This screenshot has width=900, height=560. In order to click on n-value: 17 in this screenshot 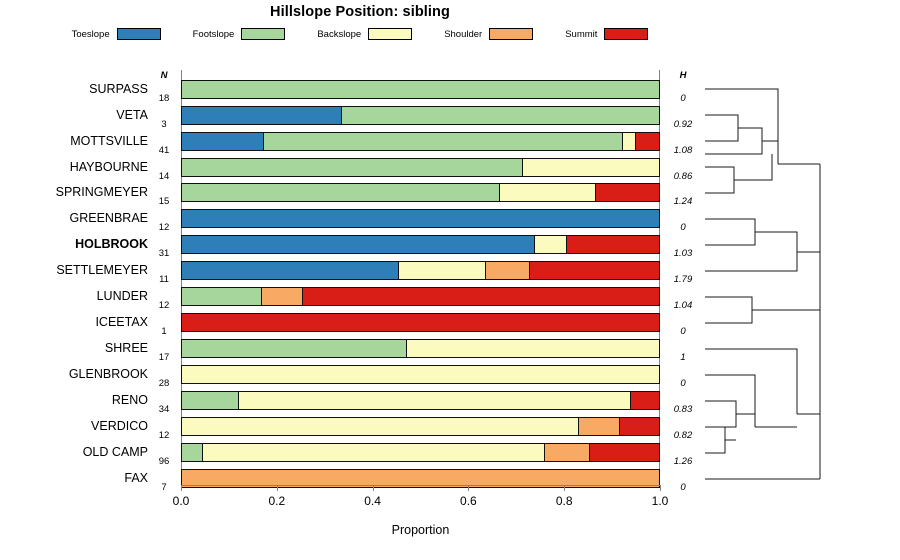, I will do `click(164, 358)`.